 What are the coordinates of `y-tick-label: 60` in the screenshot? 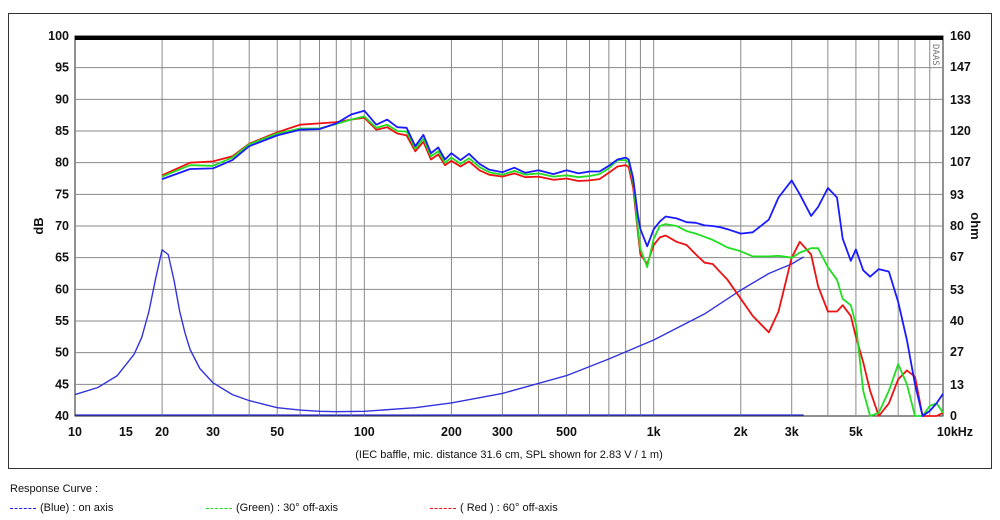 It's located at (62, 289).